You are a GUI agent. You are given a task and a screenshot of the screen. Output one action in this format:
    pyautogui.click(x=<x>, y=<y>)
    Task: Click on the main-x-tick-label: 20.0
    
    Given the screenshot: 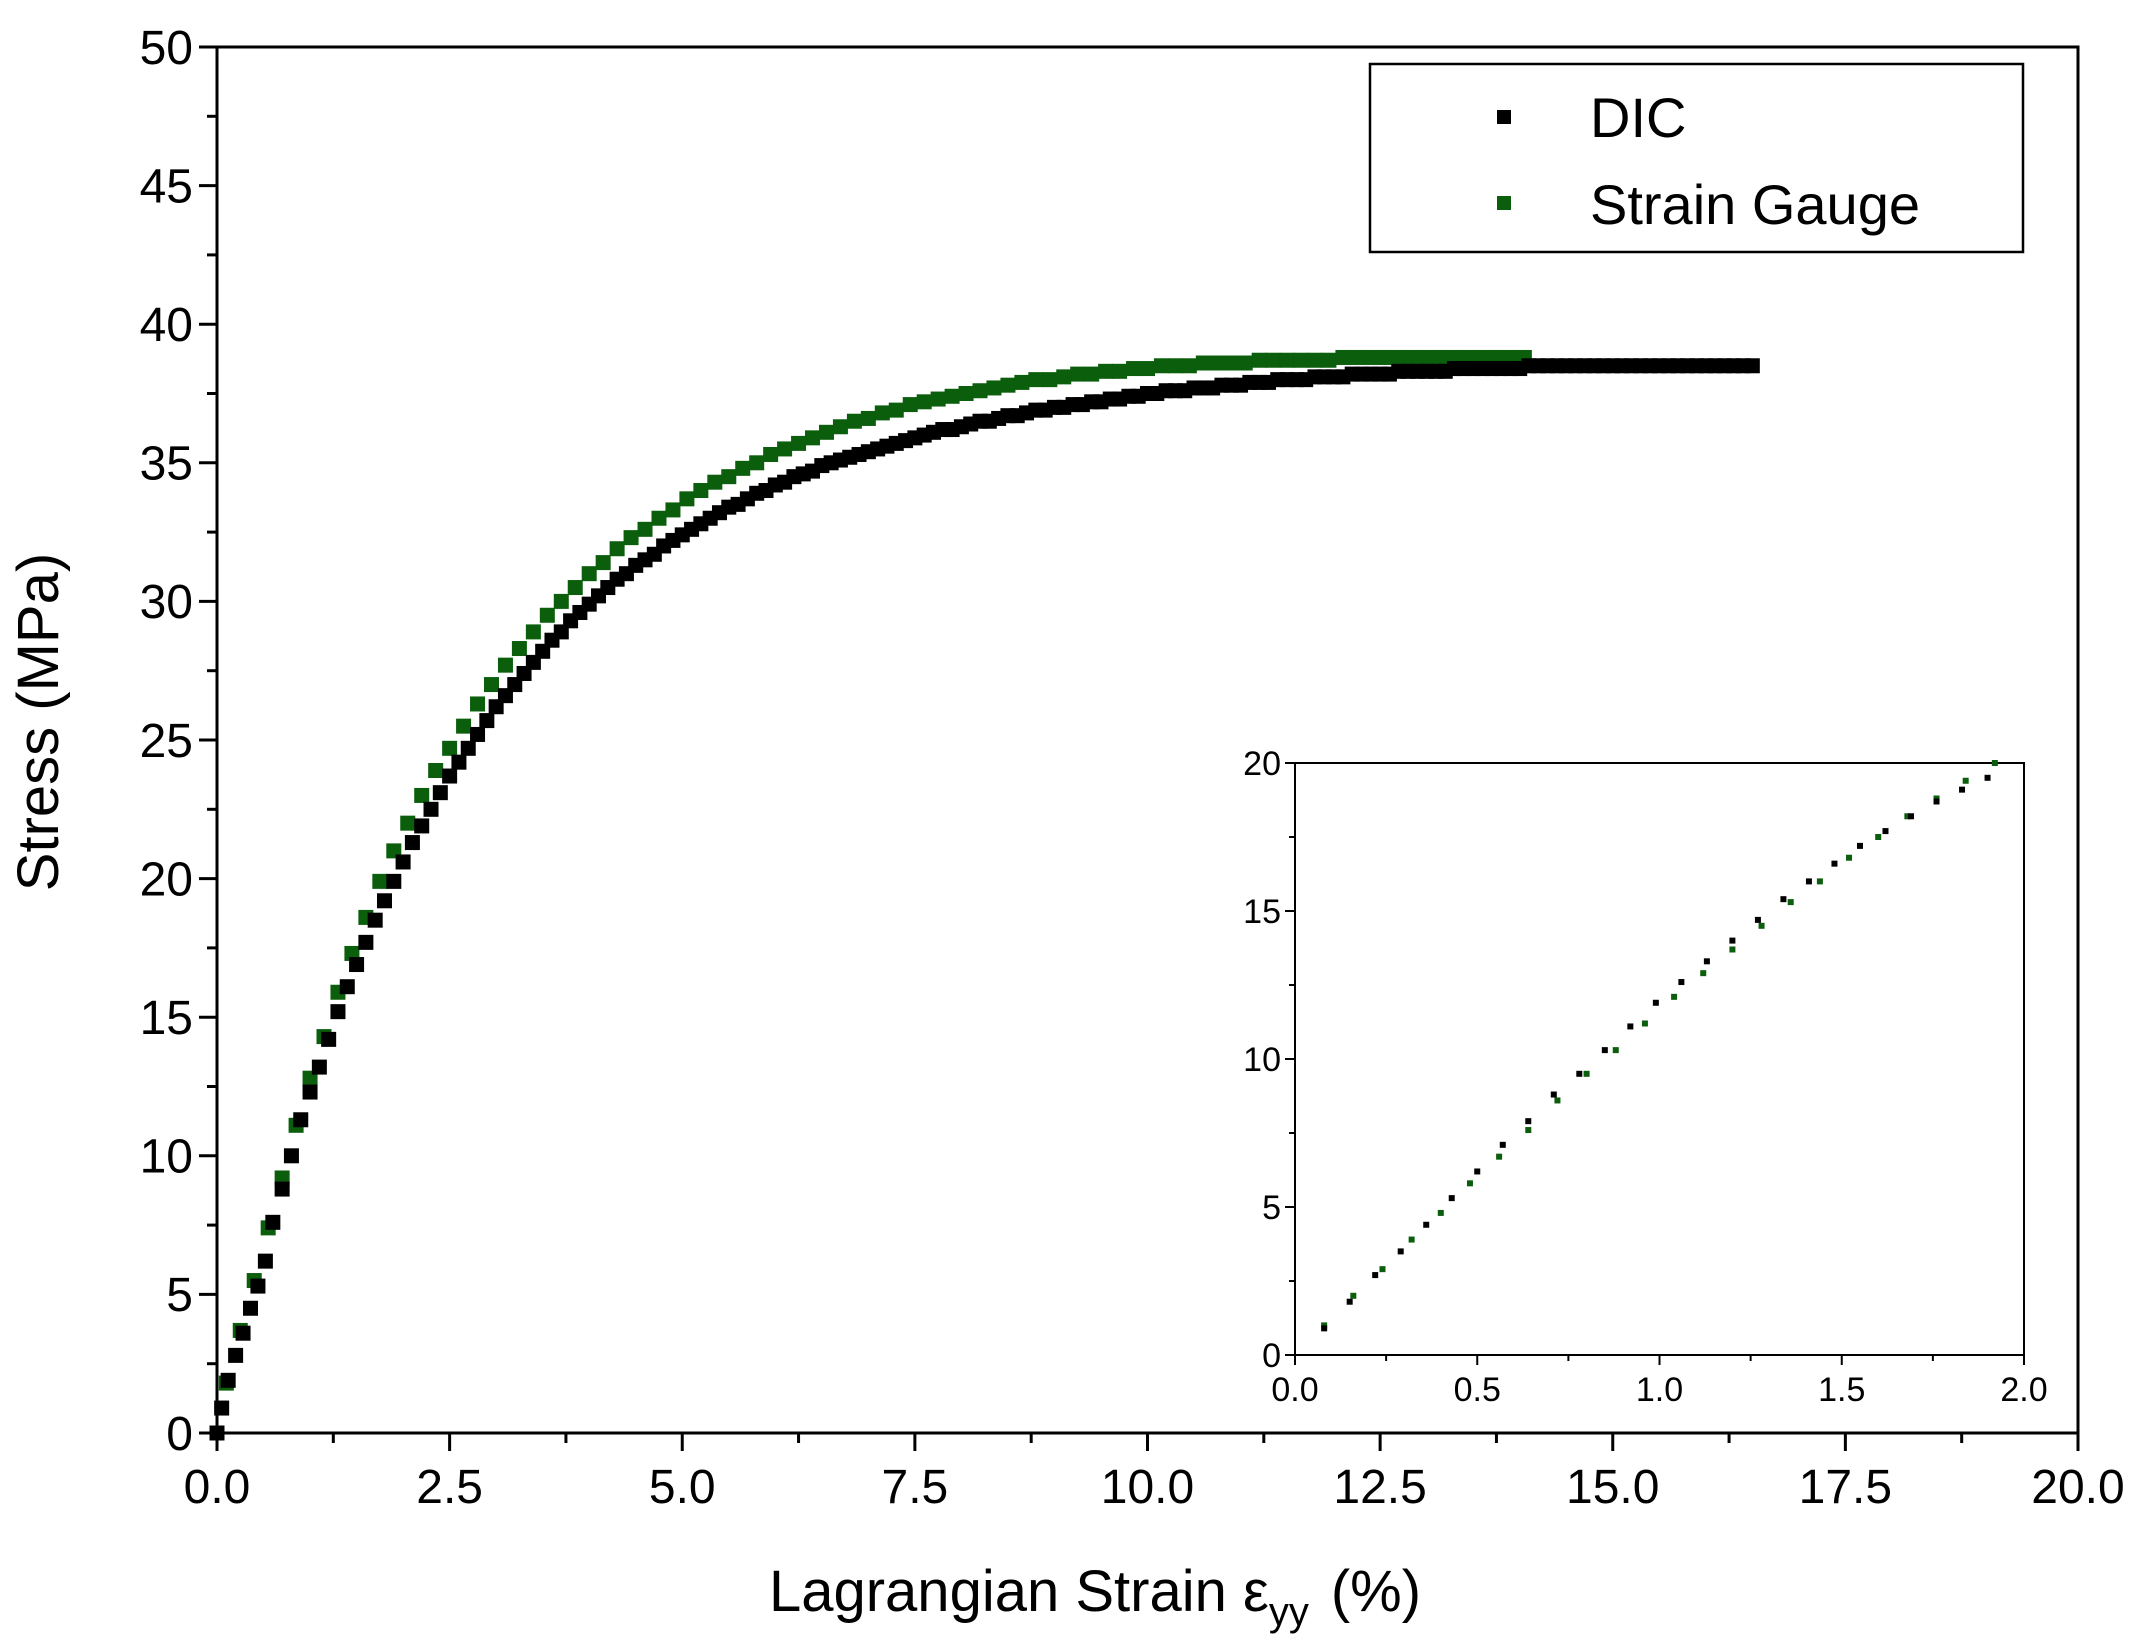 What is the action you would take?
    pyautogui.click(x=2077, y=1487)
    